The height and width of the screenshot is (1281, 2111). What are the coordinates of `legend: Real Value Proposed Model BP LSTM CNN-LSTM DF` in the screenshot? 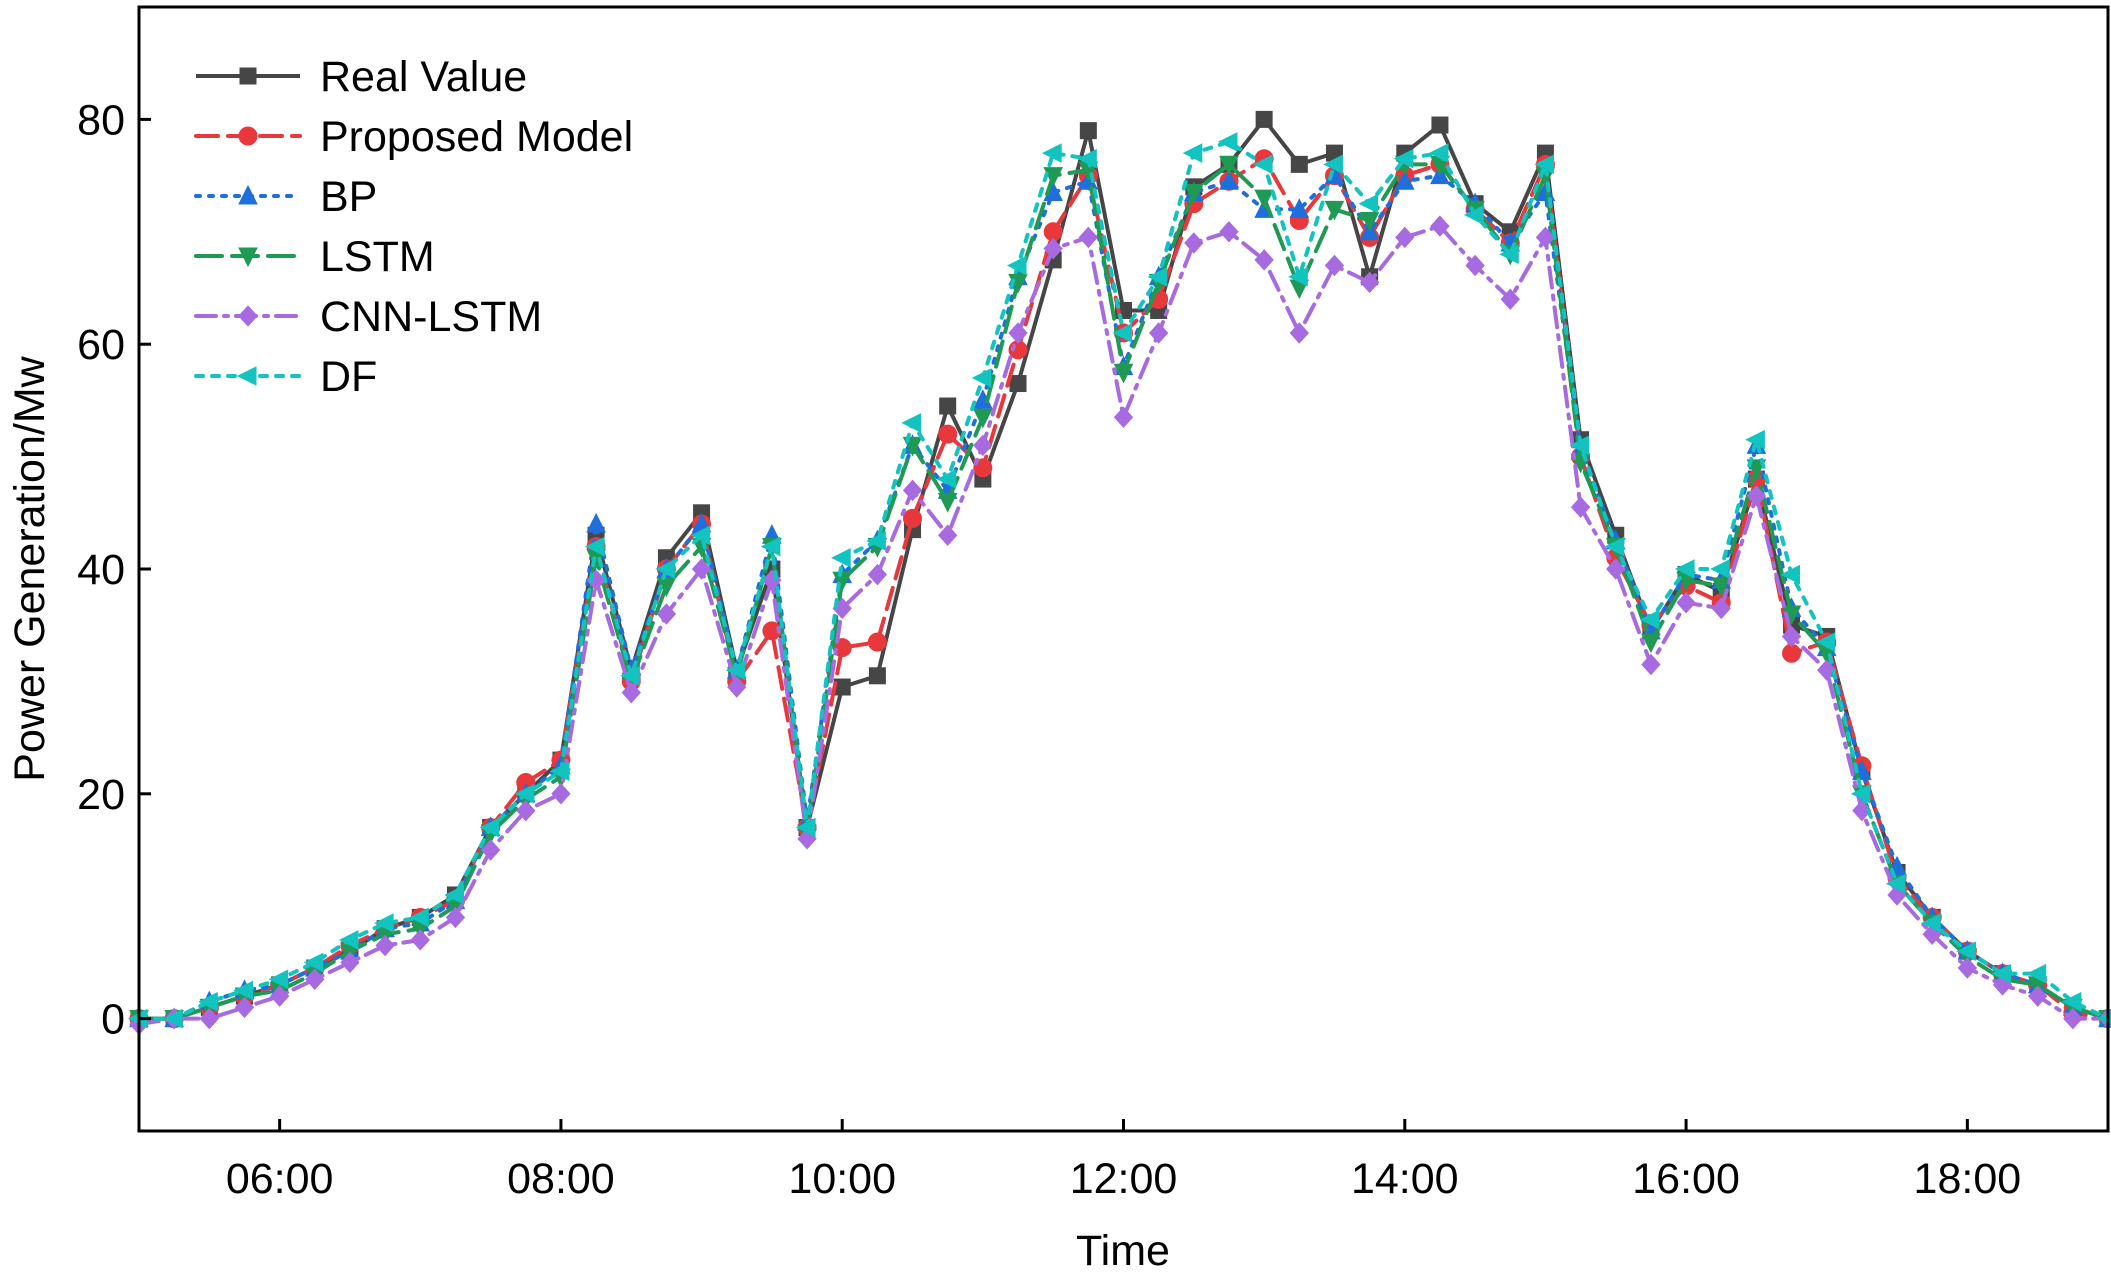 It's located at (413, 227).